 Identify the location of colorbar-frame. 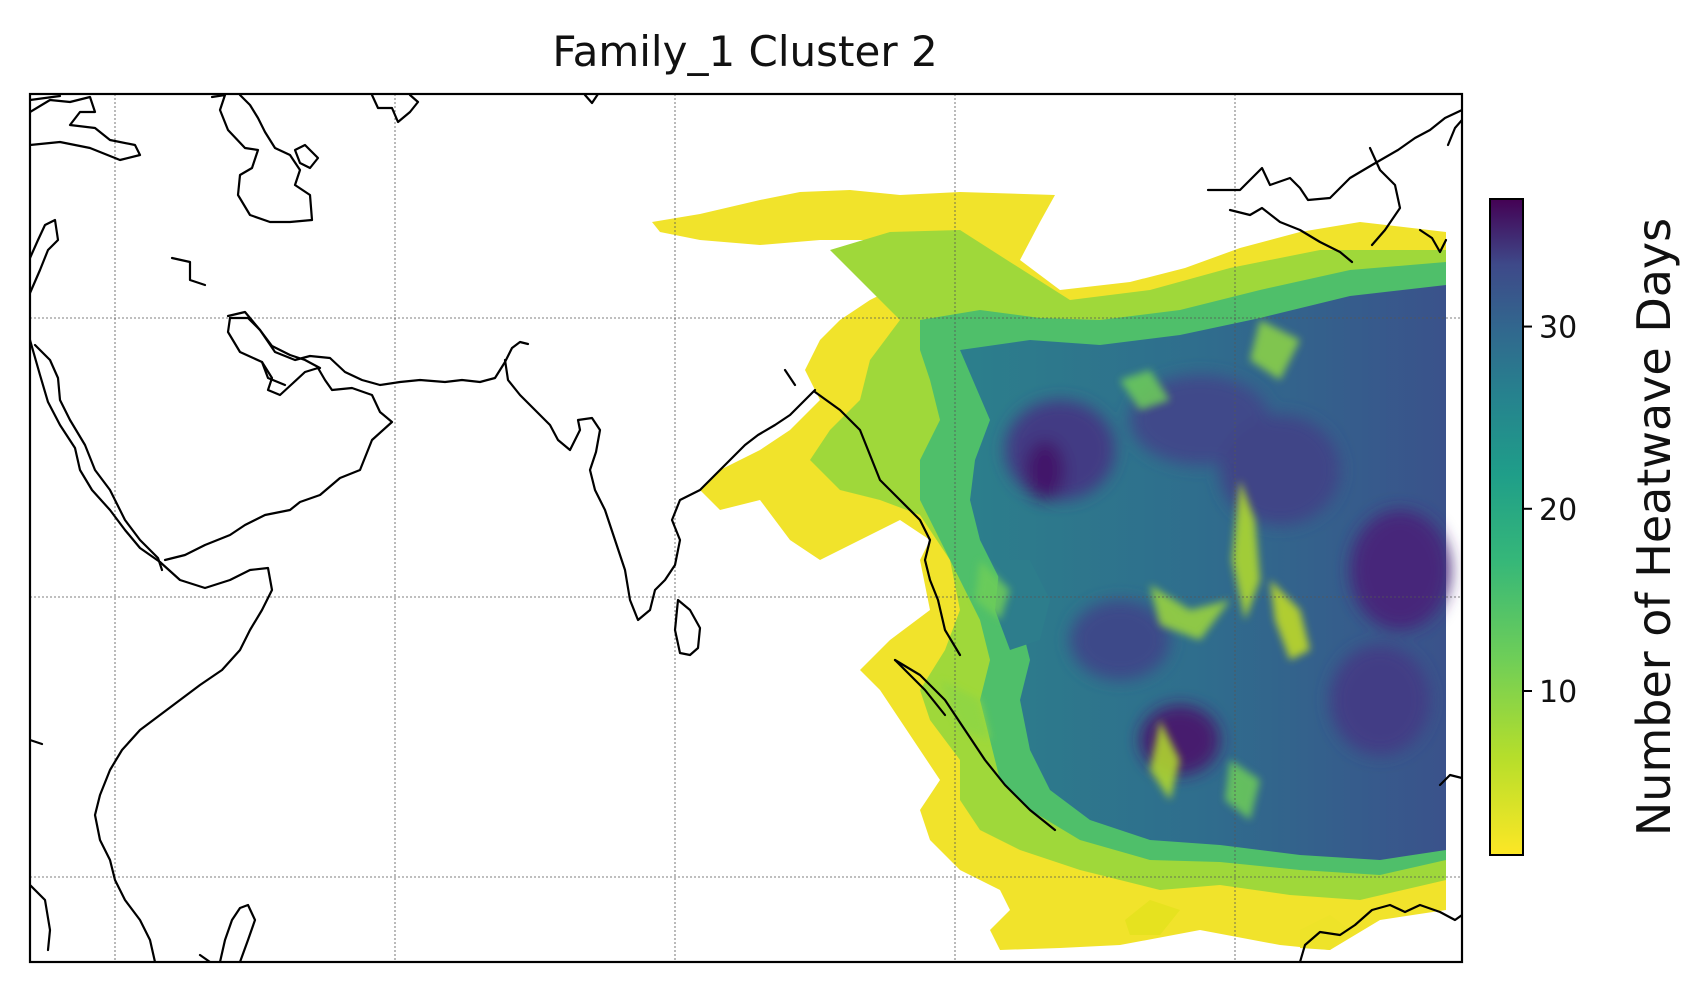
(1506, 527).